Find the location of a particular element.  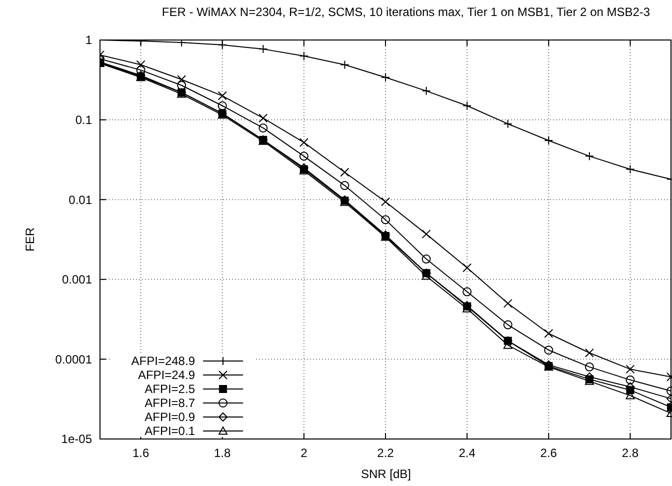

x-tick-label: 1.8 is located at coordinates (223, 453).